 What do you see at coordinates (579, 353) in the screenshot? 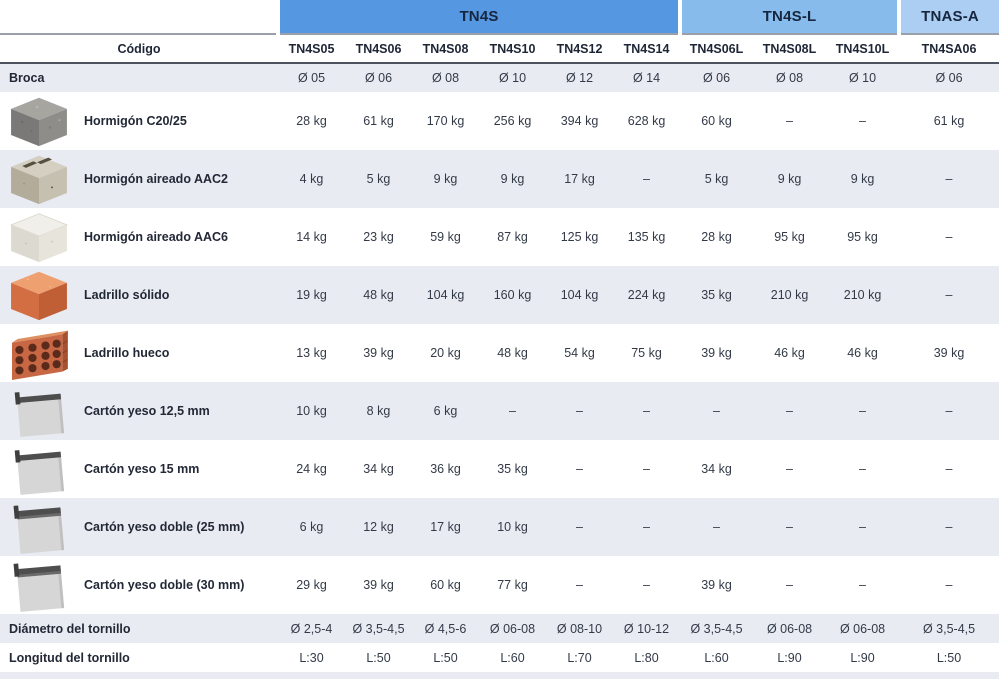
I see `value-cell-ladrillo-hueco-tn4s12: 54 kg` at bounding box center [579, 353].